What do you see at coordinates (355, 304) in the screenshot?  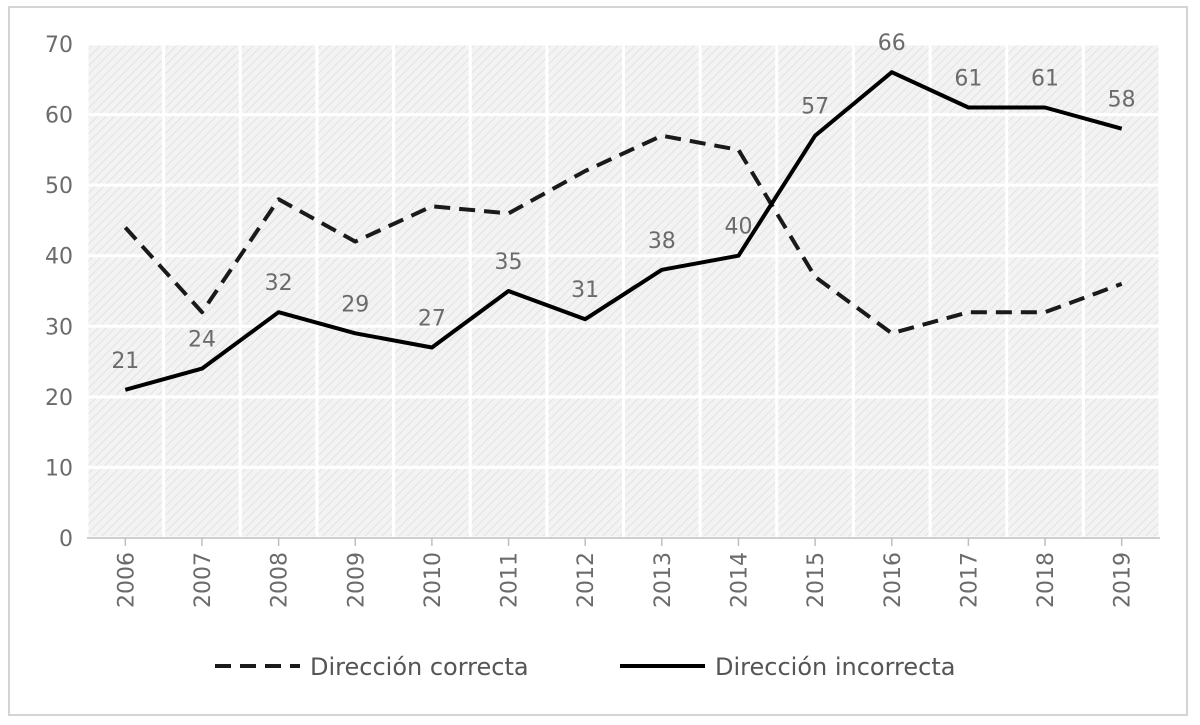 I see `data-label-2009: 29` at bounding box center [355, 304].